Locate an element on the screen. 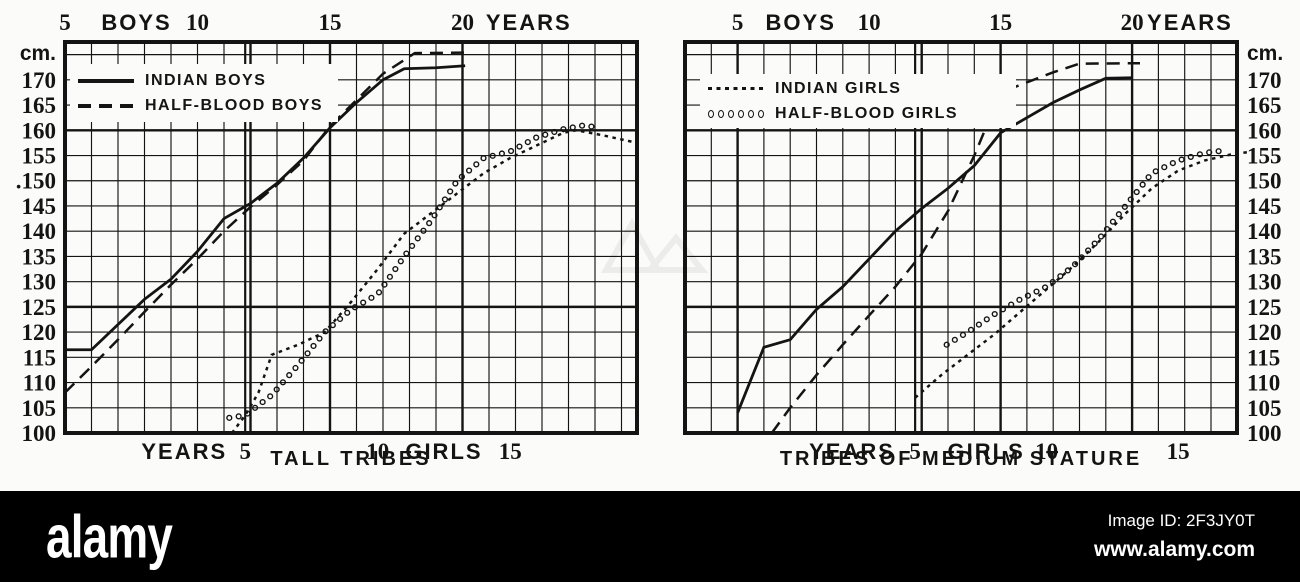 The width and height of the screenshot is (1300, 582). image-id-text: Image ID: 2F3JY0T is located at coordinates (1181, 520).